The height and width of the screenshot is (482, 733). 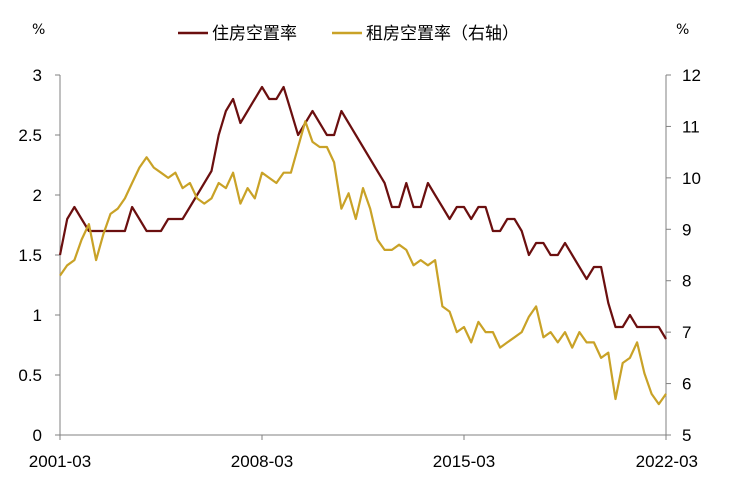 What do you see at coordinates (683, 255) in the screenshot?
I see `right-tick-labels: 5 6 7 8 9 10 11 12` at bounding box center [683, 255].